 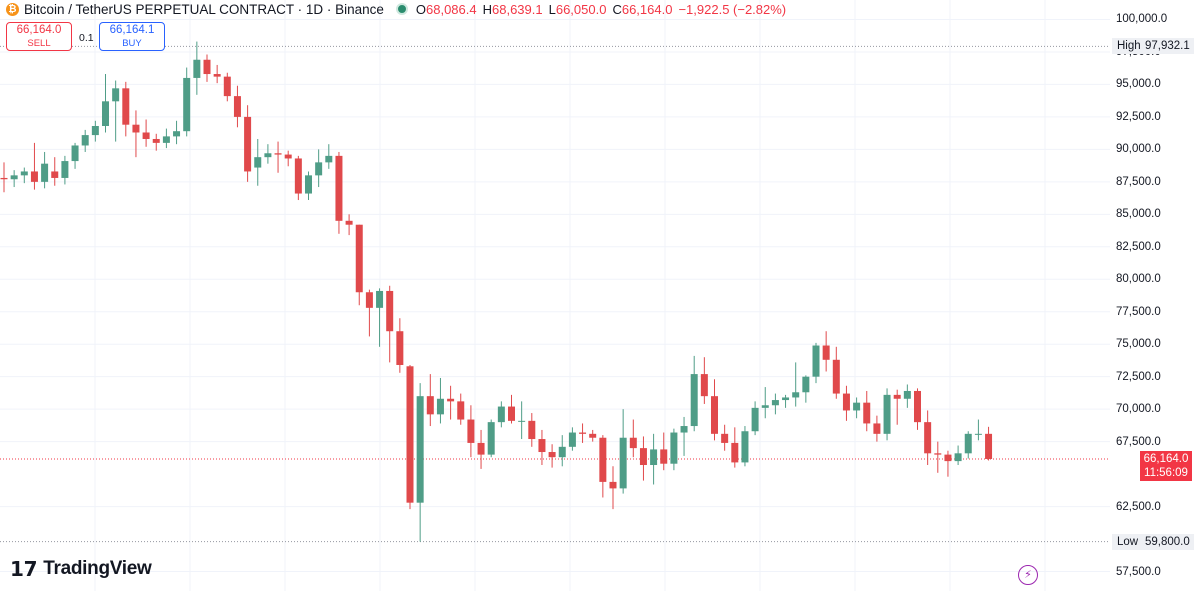 What do you see at coordinates (420, 9) in the screenshot?
I see `open-label: O` at bounding box center [420, 9].